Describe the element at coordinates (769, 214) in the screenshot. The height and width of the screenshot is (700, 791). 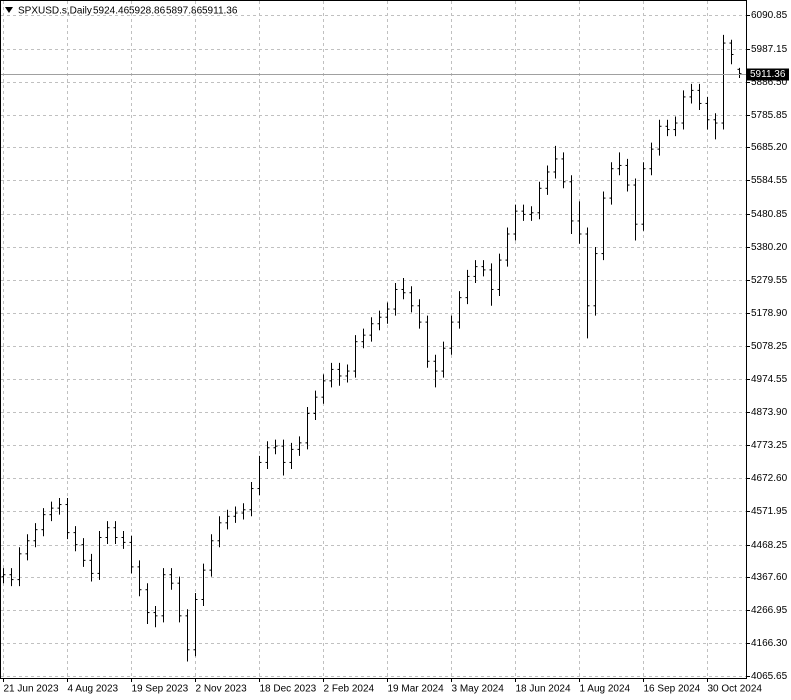
I see `y-tick-label: 5480.85` at that location.